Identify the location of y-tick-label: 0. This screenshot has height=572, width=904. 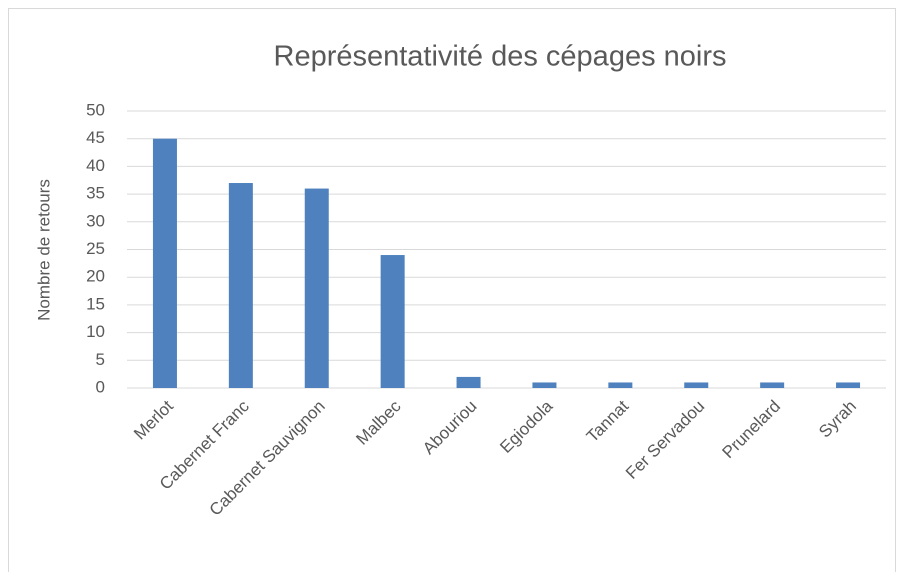
(100, 386).